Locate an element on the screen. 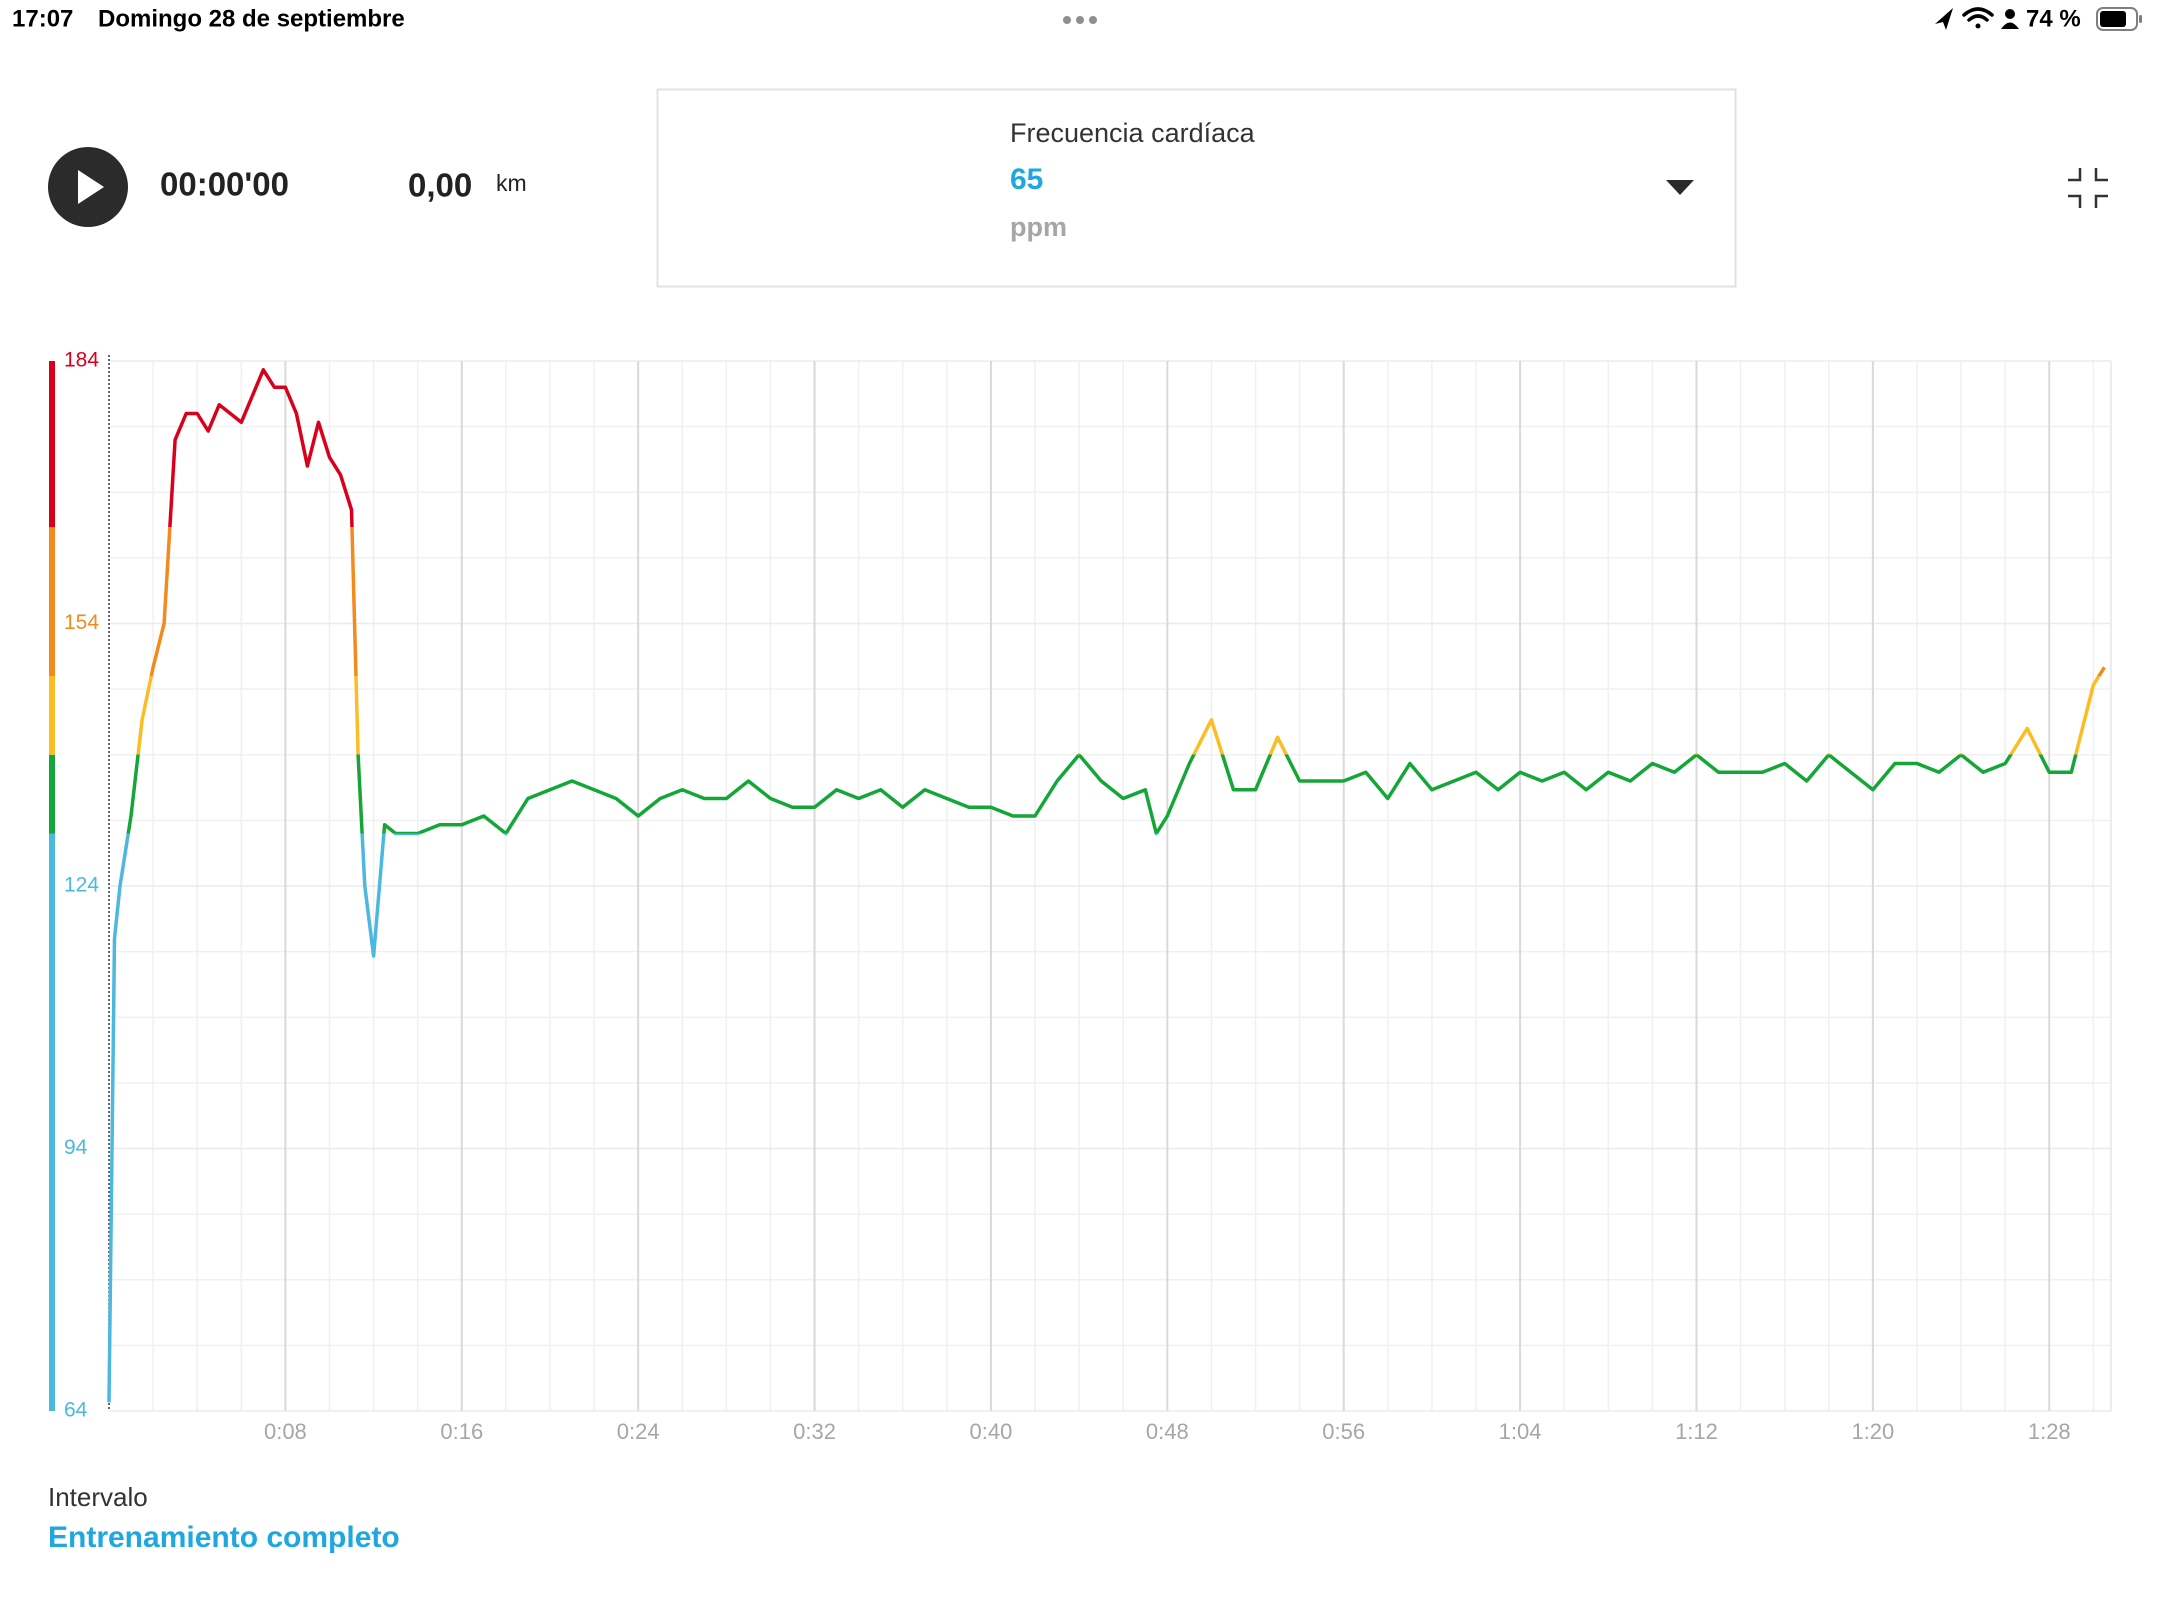 Image resolution: width=2160 pixels, height=1620 pixels. distance-unit: km is located at coordinates (511, 183).